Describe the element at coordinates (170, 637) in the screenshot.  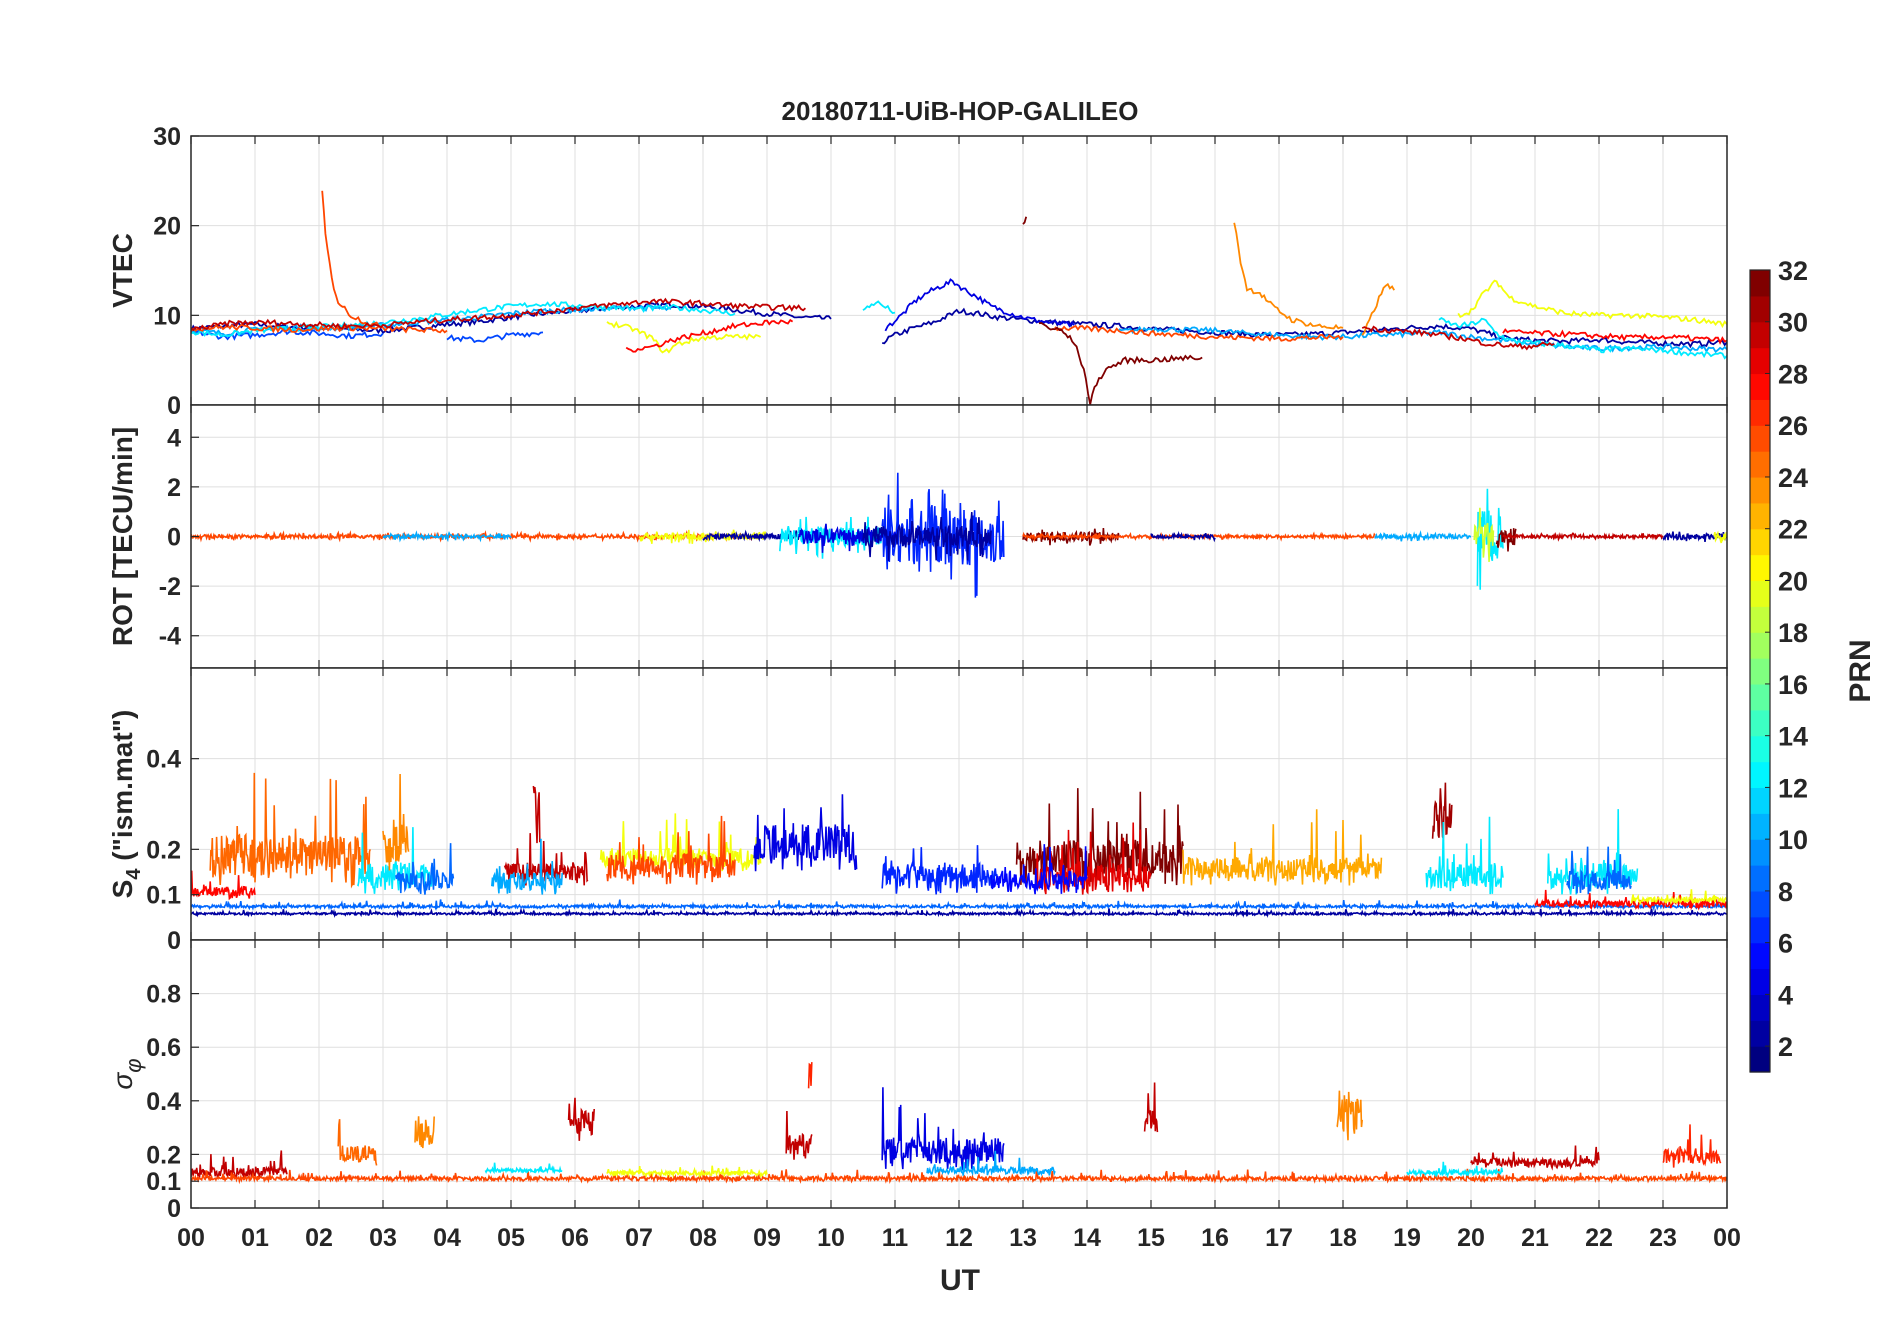
I see `y-tick-label: -4` at that location.